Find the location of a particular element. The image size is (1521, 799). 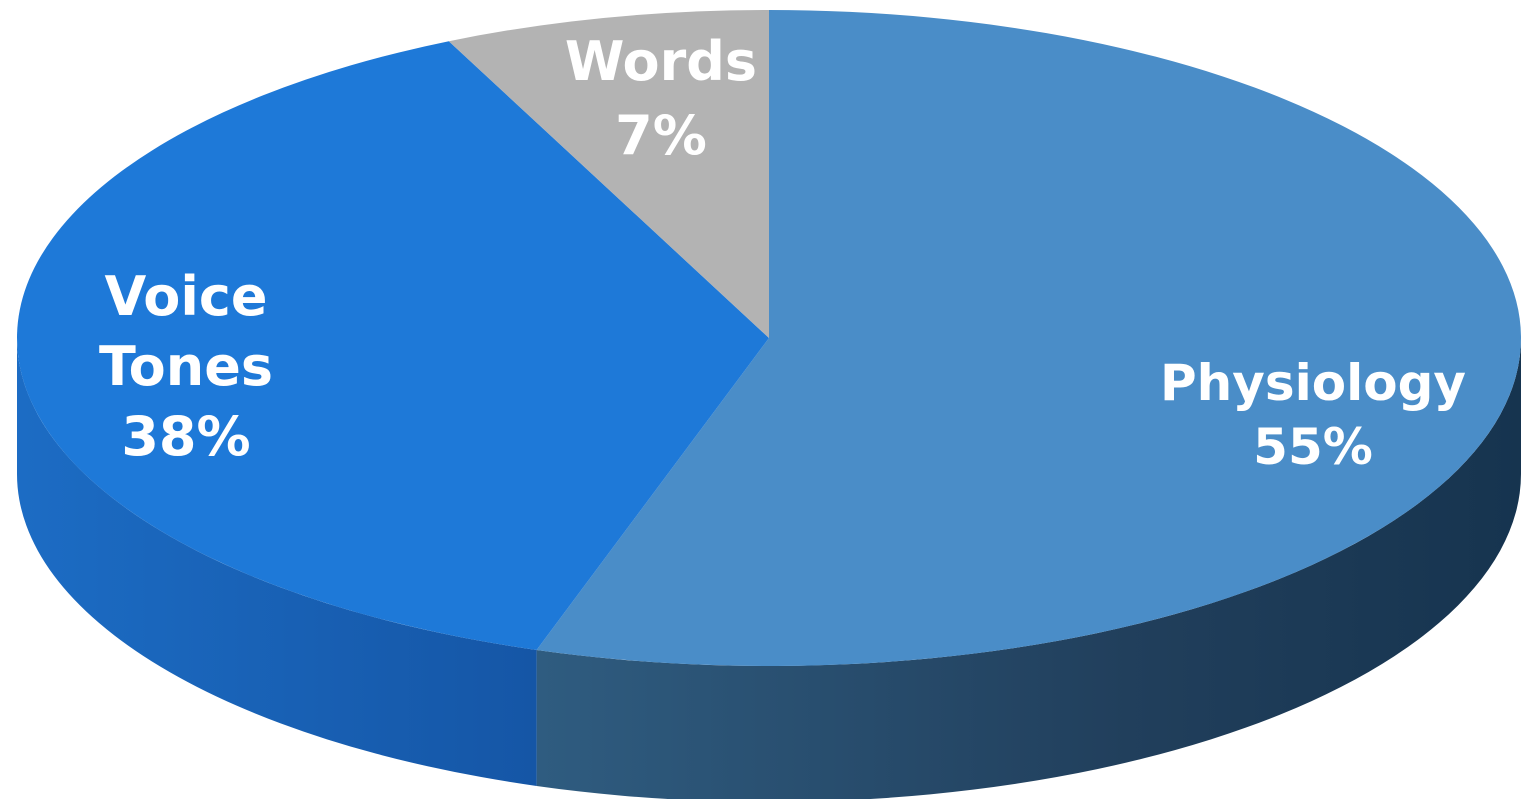

slice-label-voice-tones-line: Voice is located at coordinates (185, 296).